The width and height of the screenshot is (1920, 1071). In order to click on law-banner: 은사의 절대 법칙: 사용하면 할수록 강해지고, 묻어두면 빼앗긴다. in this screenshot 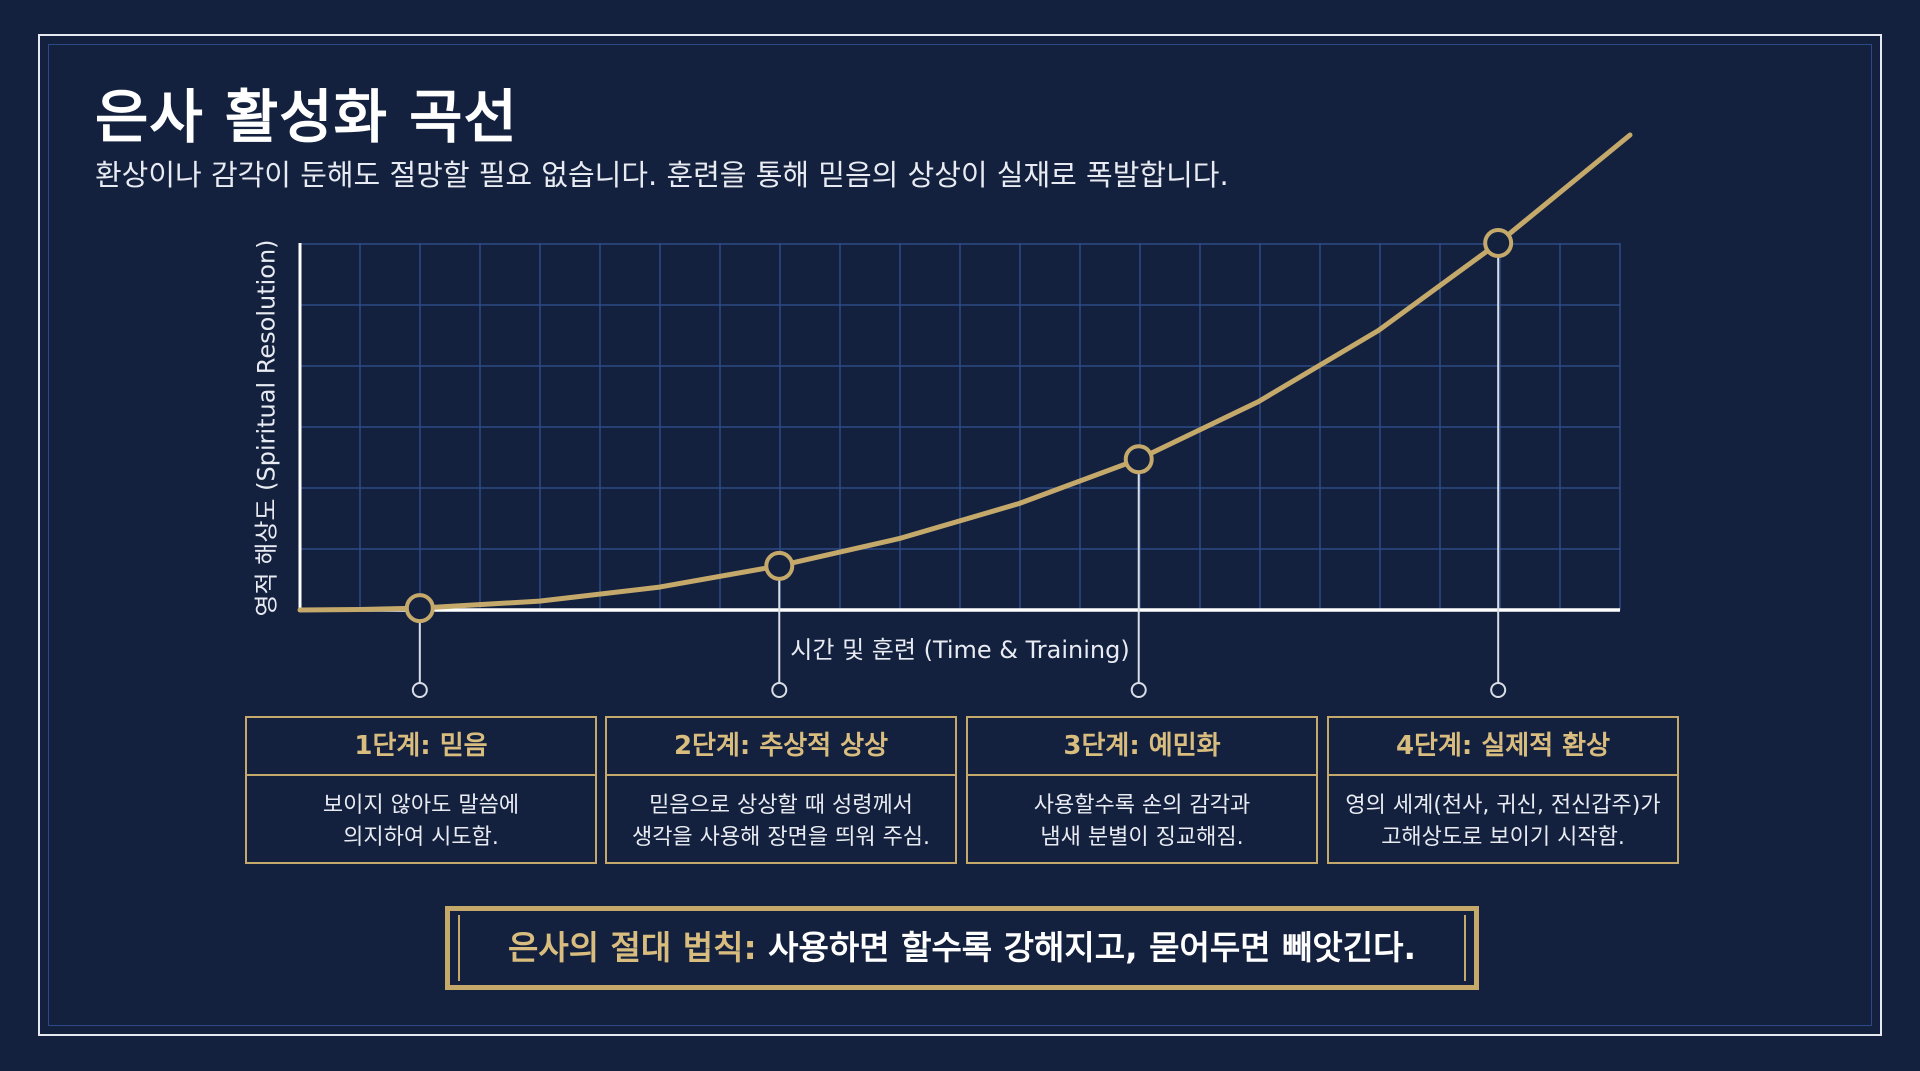, I will do `click(962, 948)`.